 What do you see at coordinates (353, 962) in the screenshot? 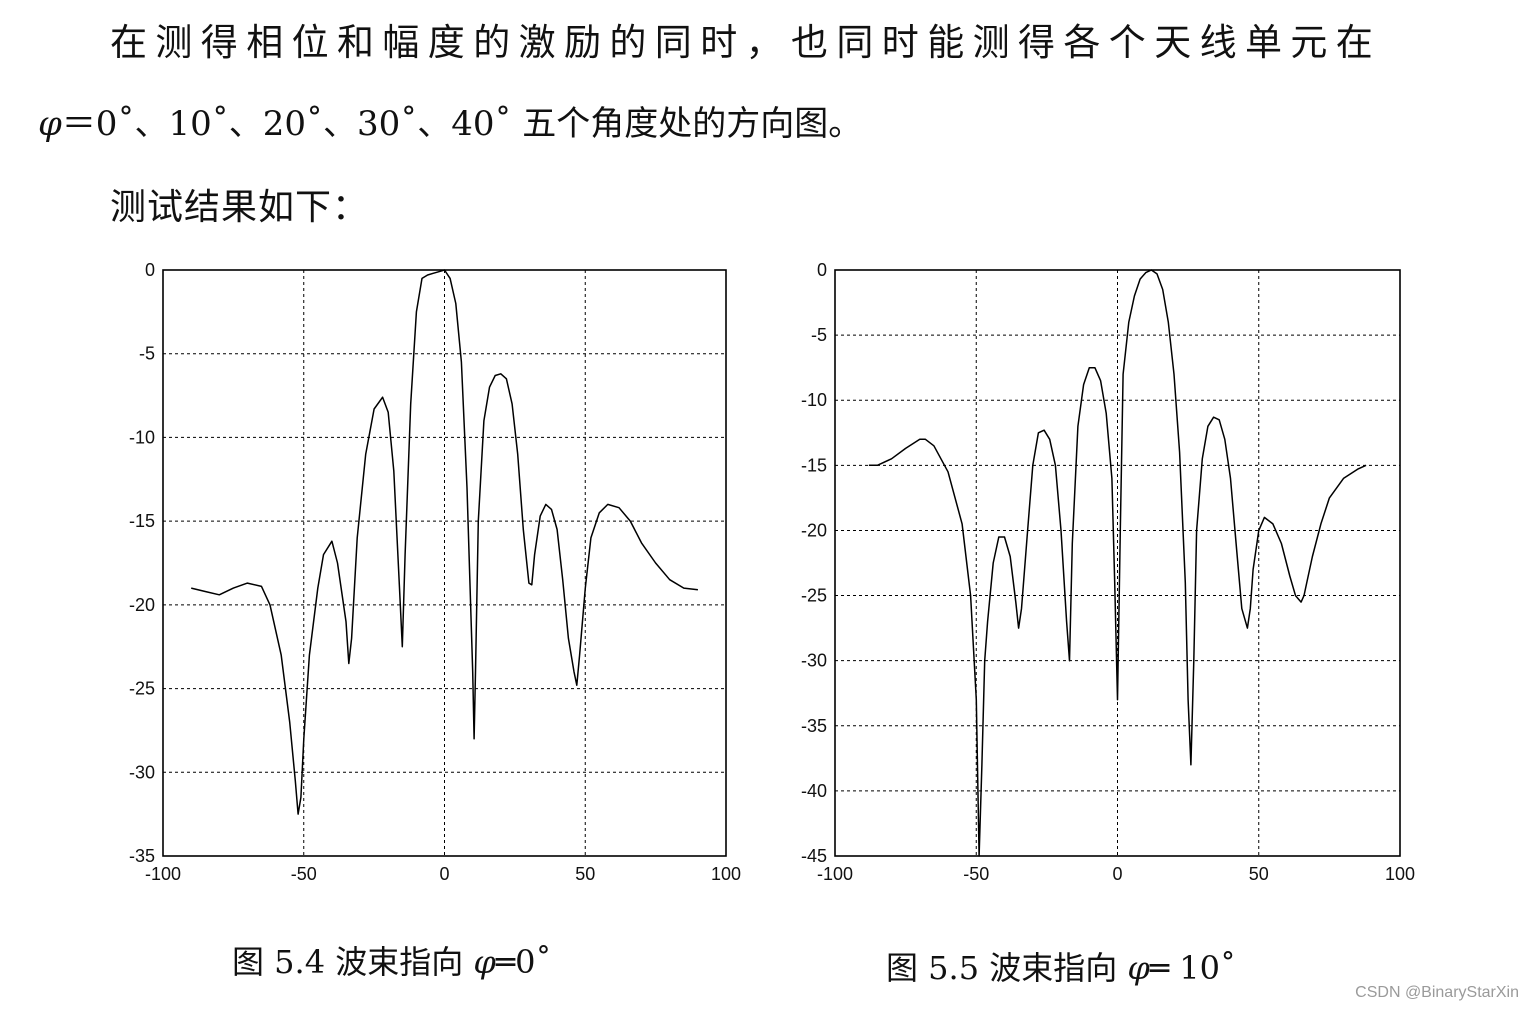
I see `caption-prefix: 图 5.4 波束指向` at bounding box center [353, 962].